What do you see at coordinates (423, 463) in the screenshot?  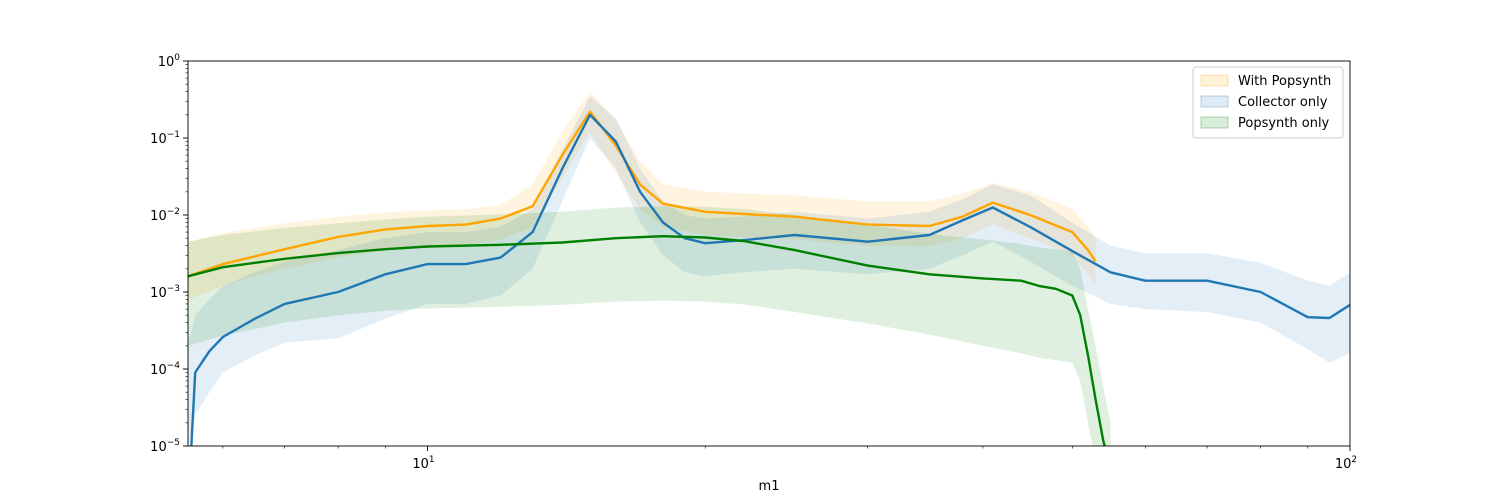 I see `x-tick-label: 10¹` at bounding box center [423, 463].